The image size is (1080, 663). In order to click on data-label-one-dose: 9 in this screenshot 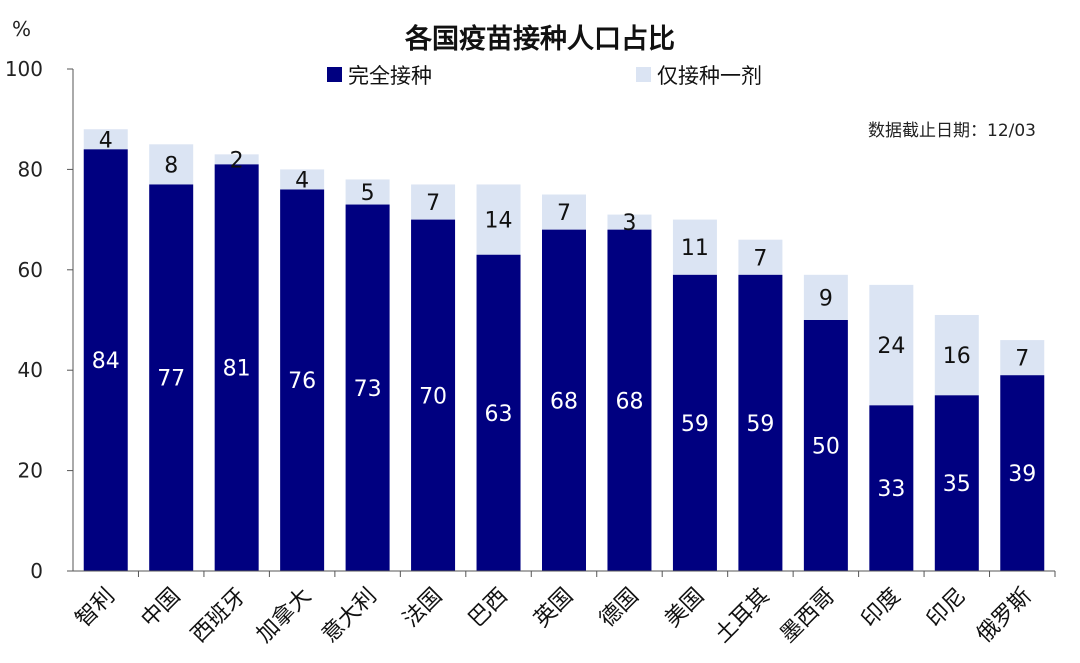, I will do `click(826, 298)`.